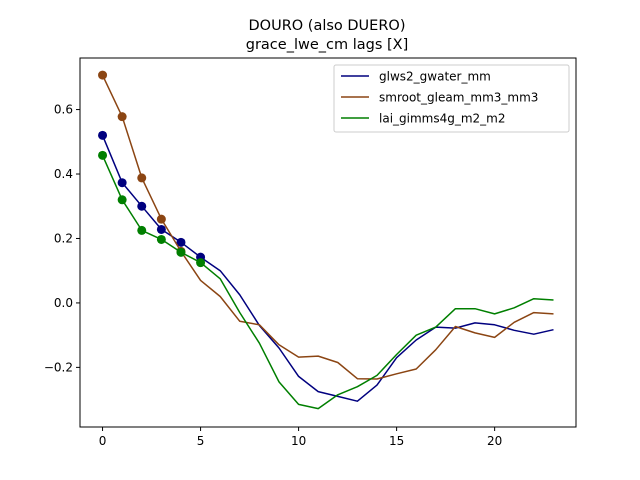  Describe the element at coordinates (201, 441) in the screenshot. I see `x-tick-label: 5` at that location.